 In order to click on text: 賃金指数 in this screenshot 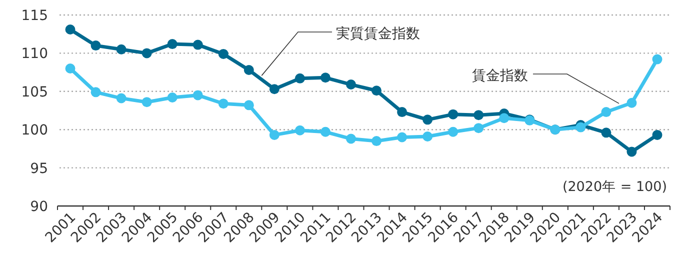, I will do `click(500, 76)`.